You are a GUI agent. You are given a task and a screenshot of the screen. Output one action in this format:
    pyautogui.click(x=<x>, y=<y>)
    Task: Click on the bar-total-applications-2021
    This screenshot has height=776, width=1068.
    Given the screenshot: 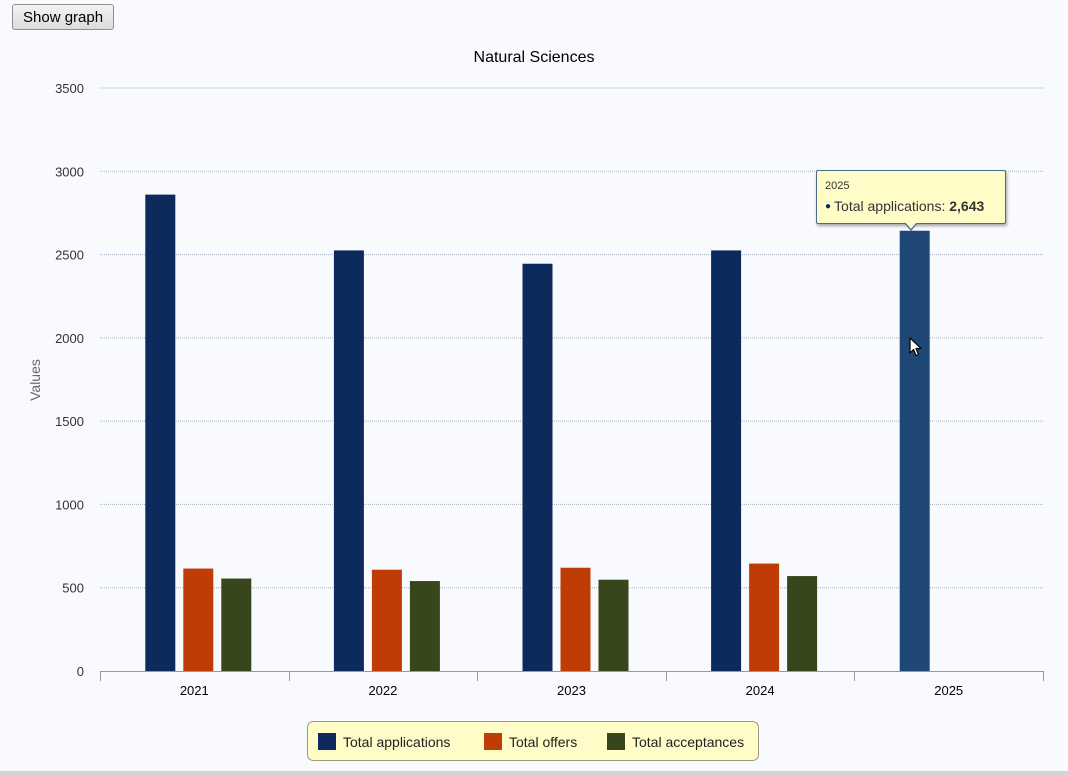 What is the action you would take?
    pyautogui.click(x=160, y=432)
    